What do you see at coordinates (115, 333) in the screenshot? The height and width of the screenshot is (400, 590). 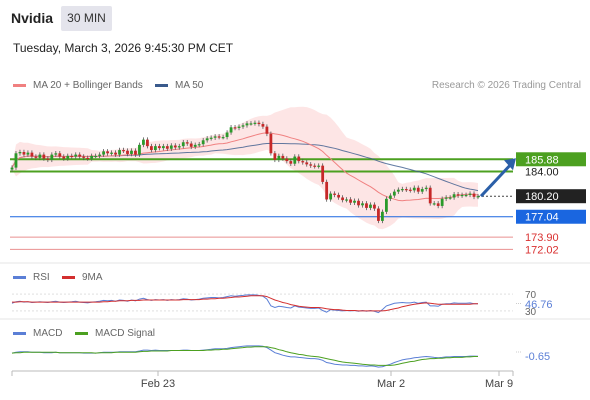 I see `legend-macd-signal: MACD Signal` at bounding box center [115, 333].